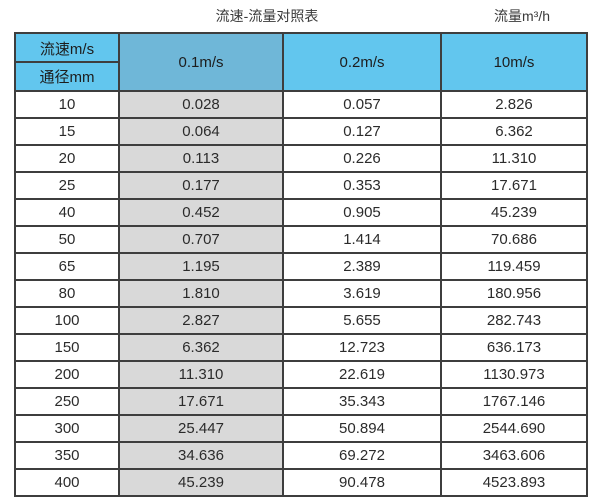  Describe the element at coordinates (67, 104) in the screenshot. I see `diameter-cell: 10` at that location.